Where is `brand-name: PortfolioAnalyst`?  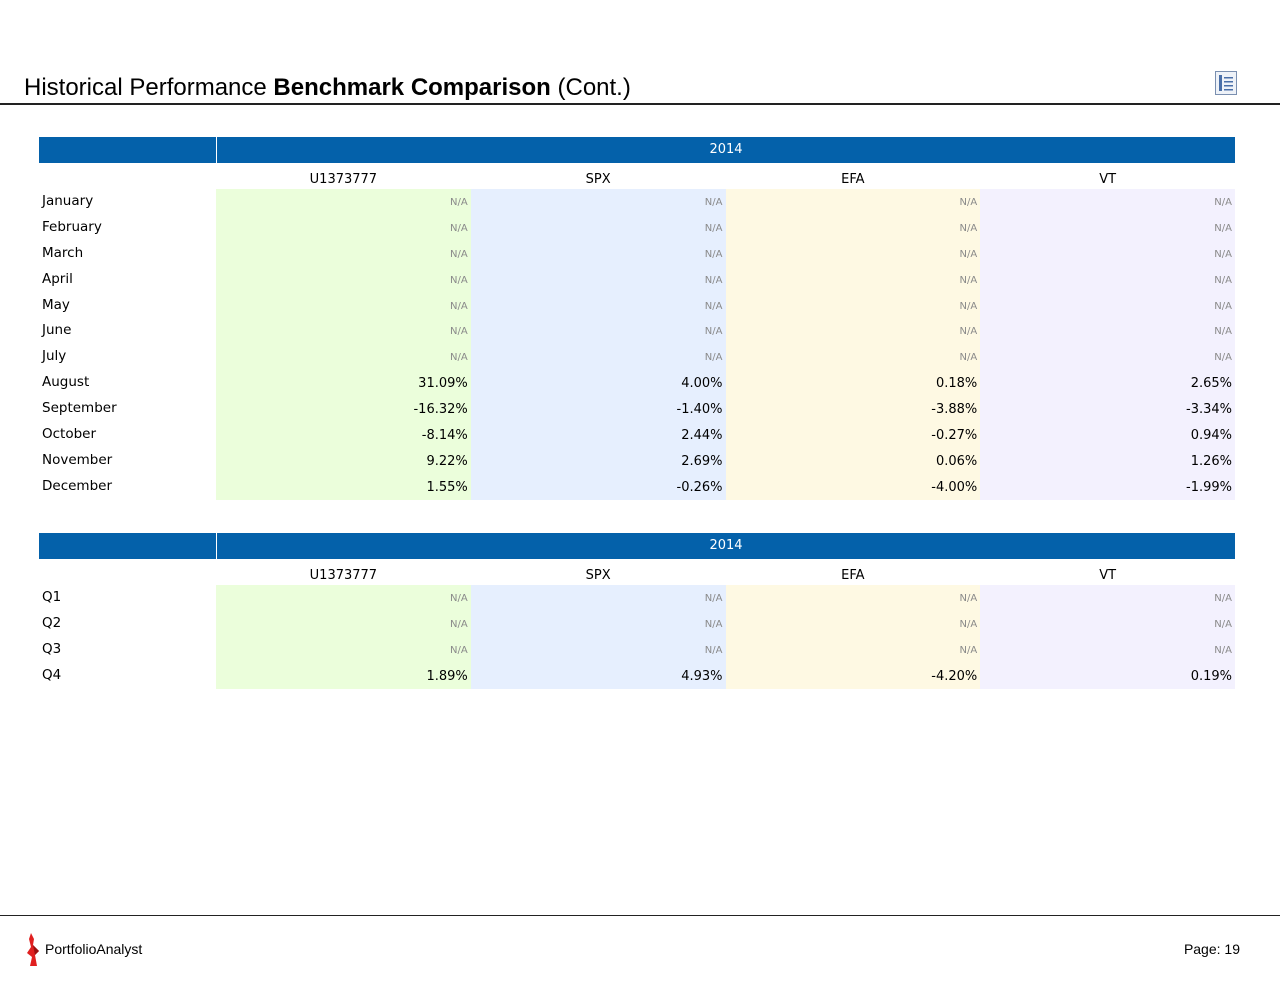
brand-name: PortfolioAnalyst is located at coordinates (94, 949).